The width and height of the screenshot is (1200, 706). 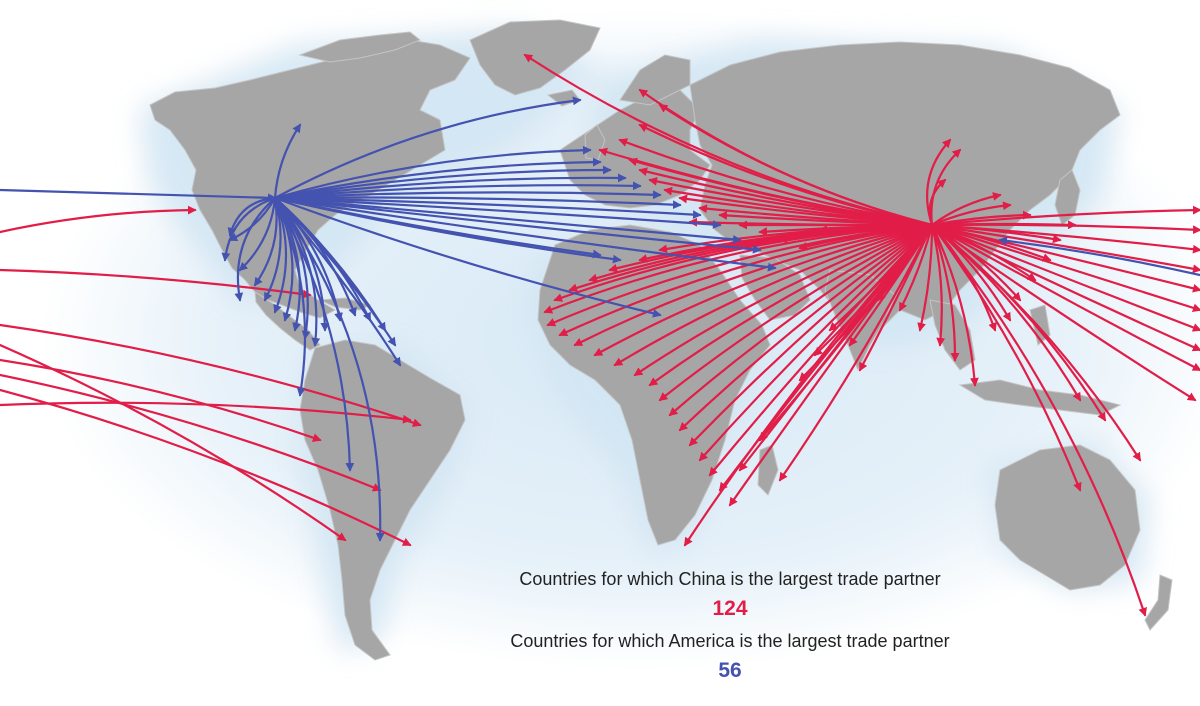 I want to click on south-america-landmass, so click(x=382, y=500).